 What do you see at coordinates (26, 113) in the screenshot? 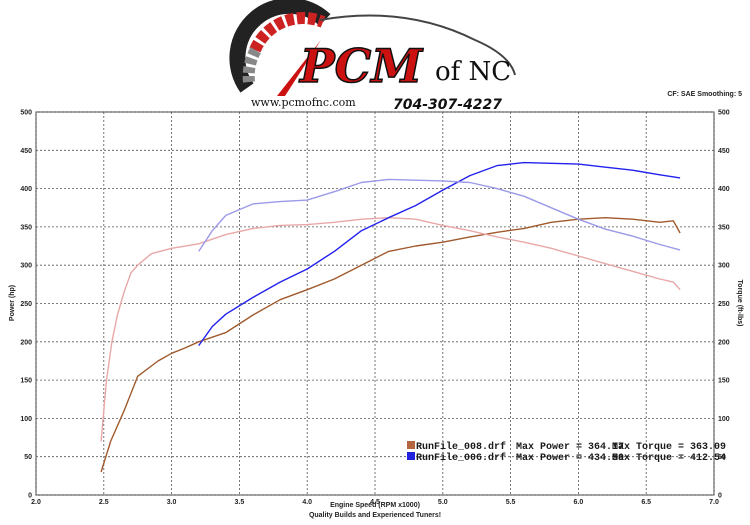
I see `y-tick-label: 500` at bounding box center [26, 113].